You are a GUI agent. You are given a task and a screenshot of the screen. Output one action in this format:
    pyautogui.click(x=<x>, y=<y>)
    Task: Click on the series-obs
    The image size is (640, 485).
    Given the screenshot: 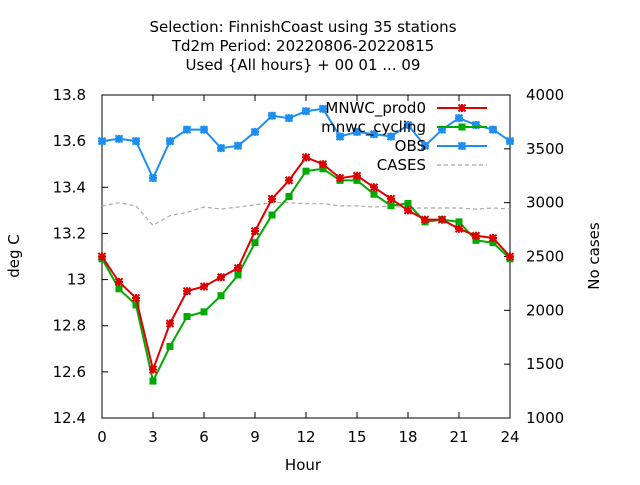 What is the action you would take?
    pyautogui.click(x=306, y=143)
    